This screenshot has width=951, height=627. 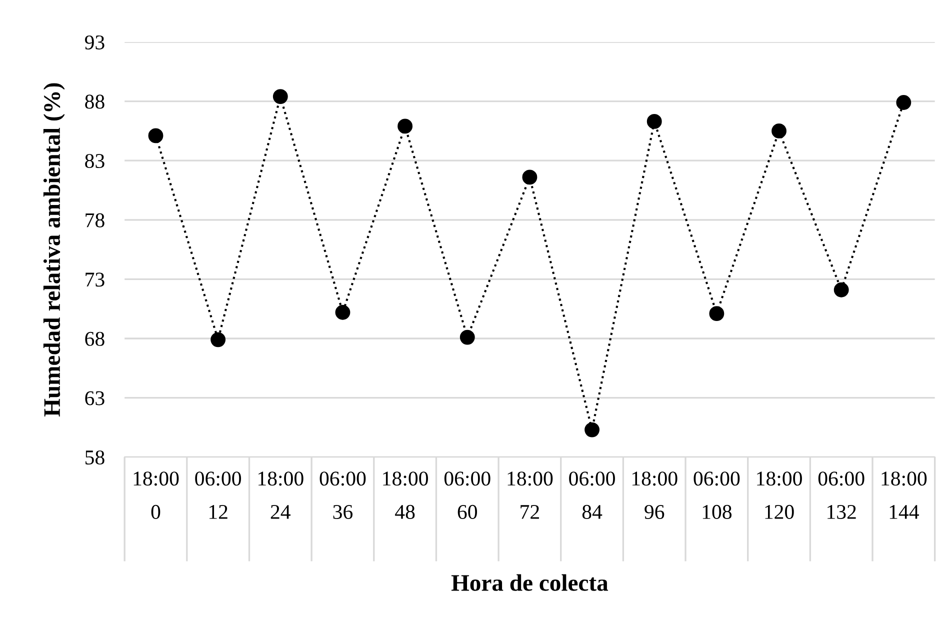 I want to click on x-tick-label: 18:00 24, so click(x=281, y=495).